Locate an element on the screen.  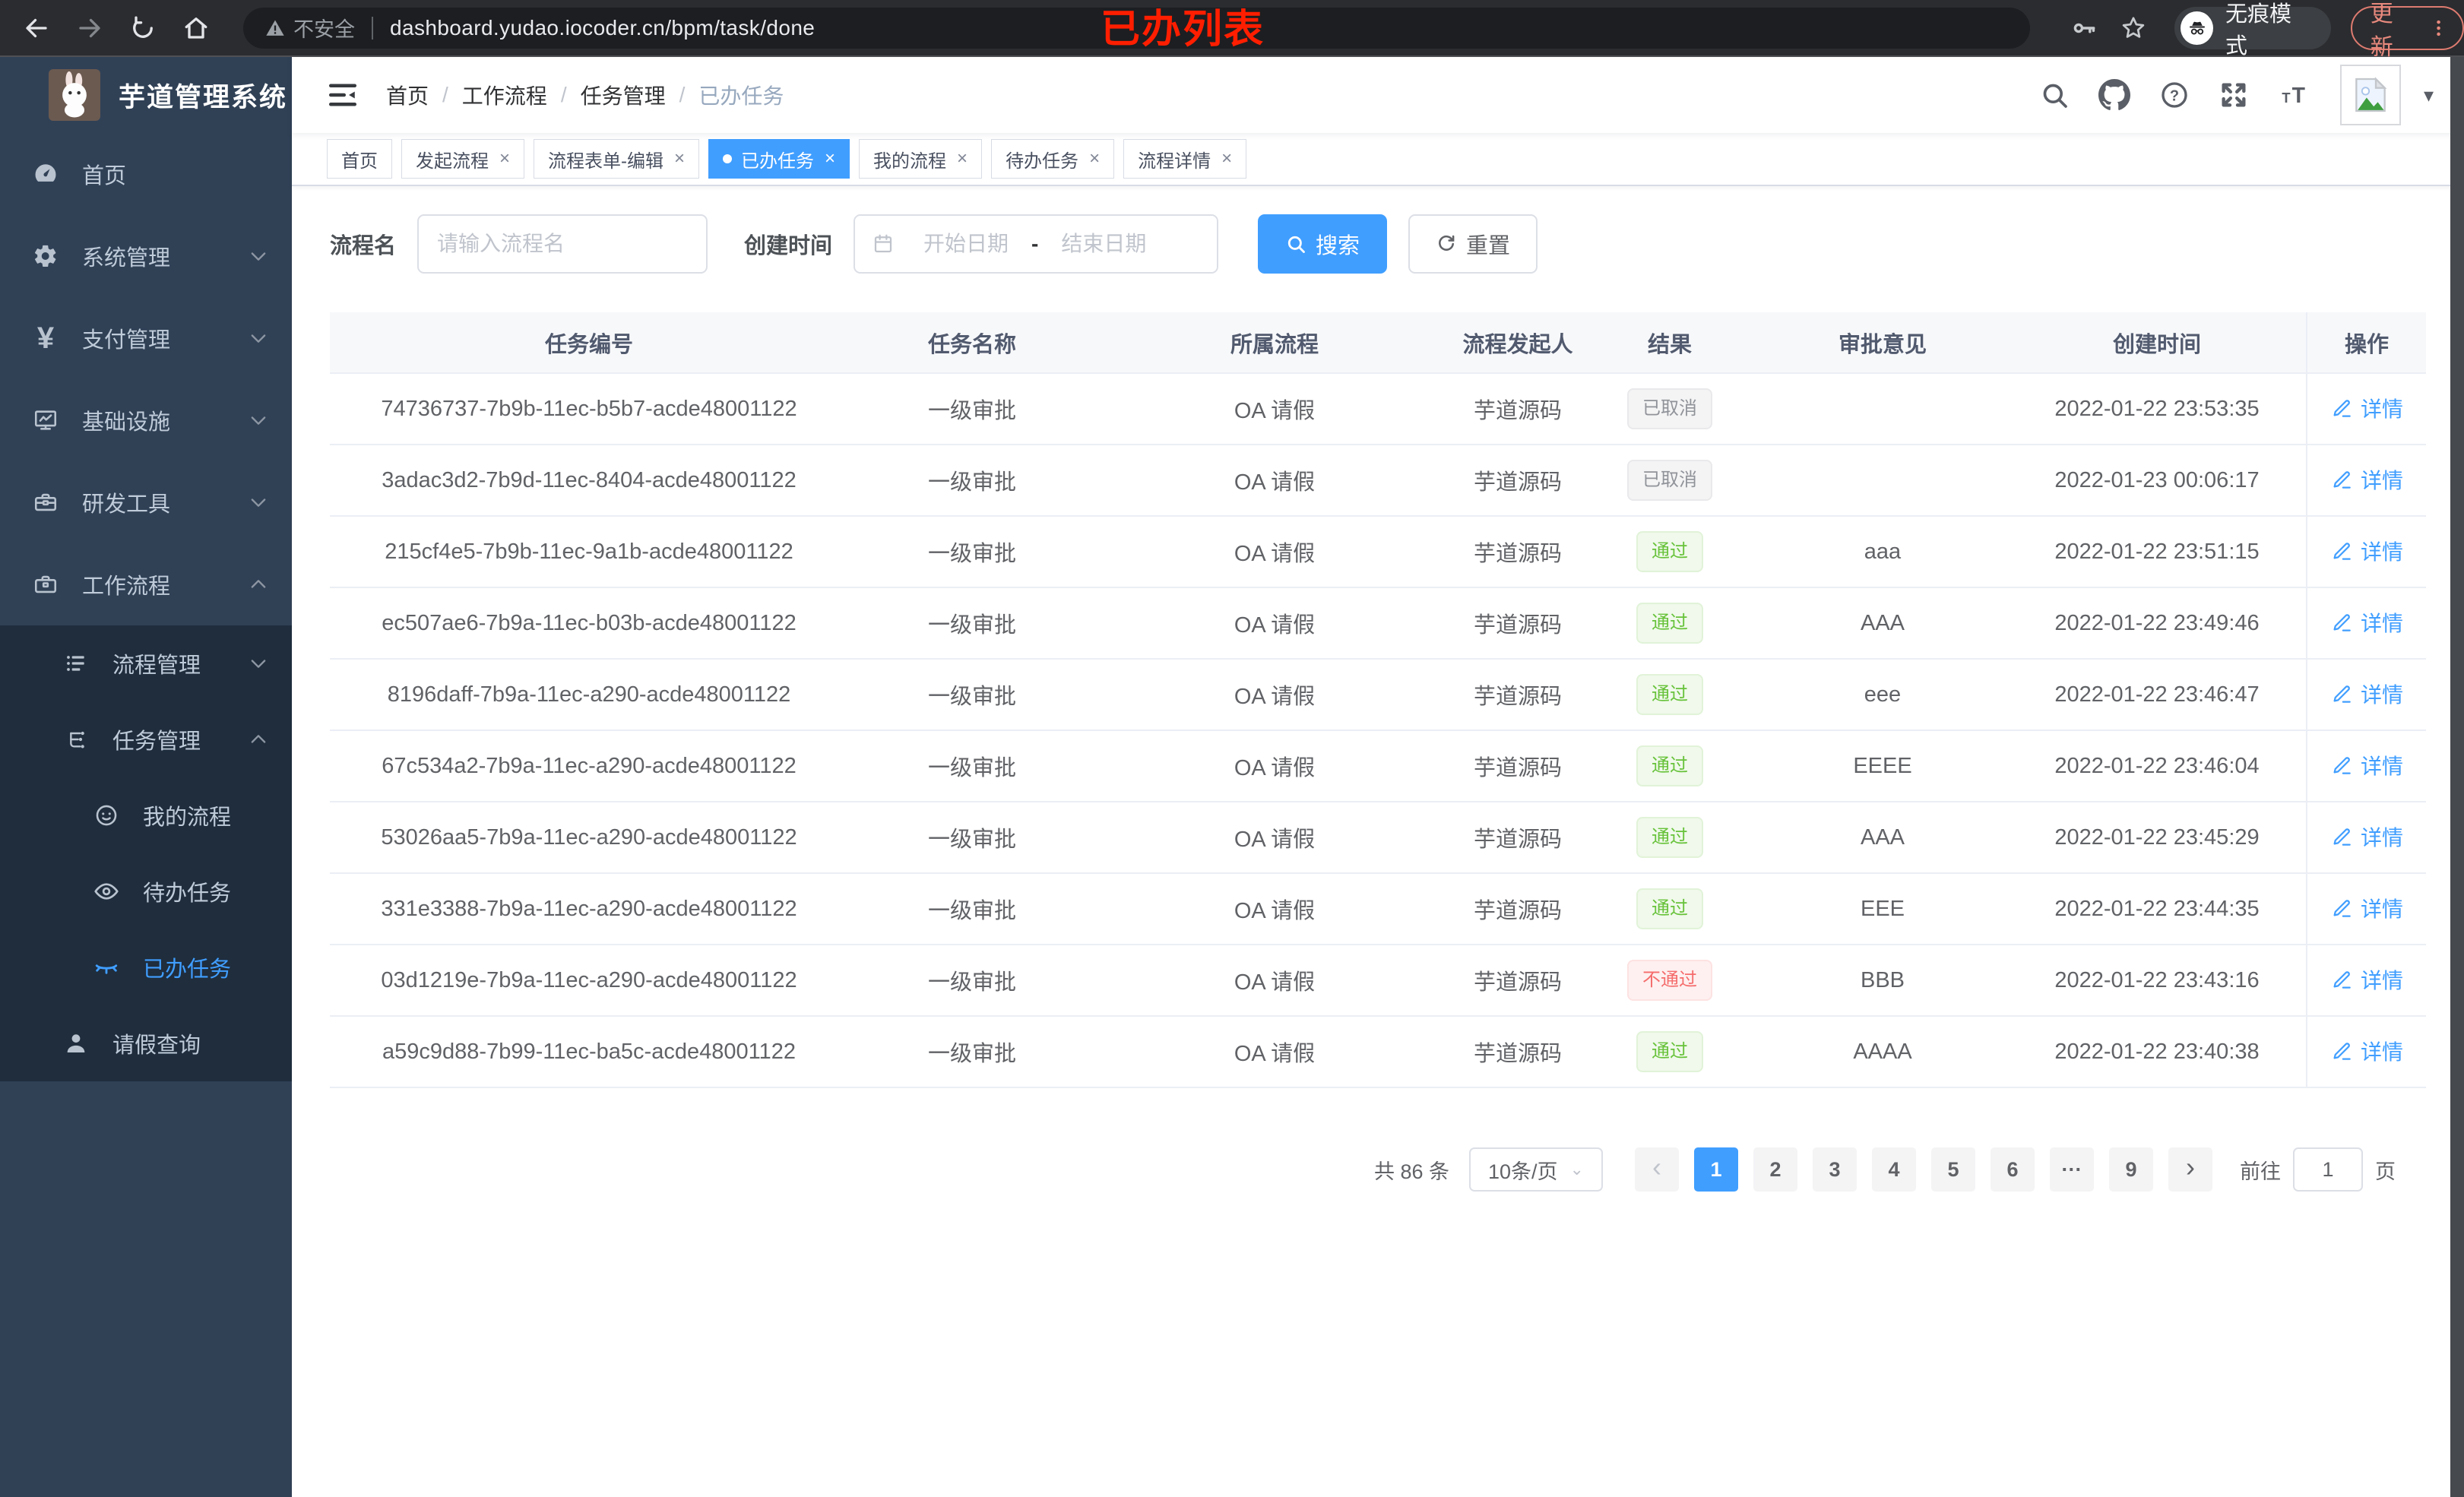
browser-back-icon is located at coordinates (36, 28).